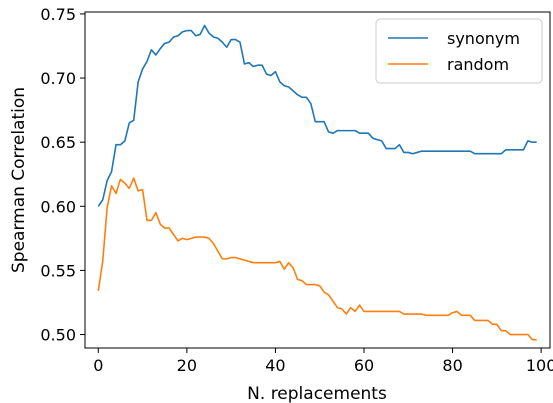  I want to click on legend-frame, so click(459, 51).